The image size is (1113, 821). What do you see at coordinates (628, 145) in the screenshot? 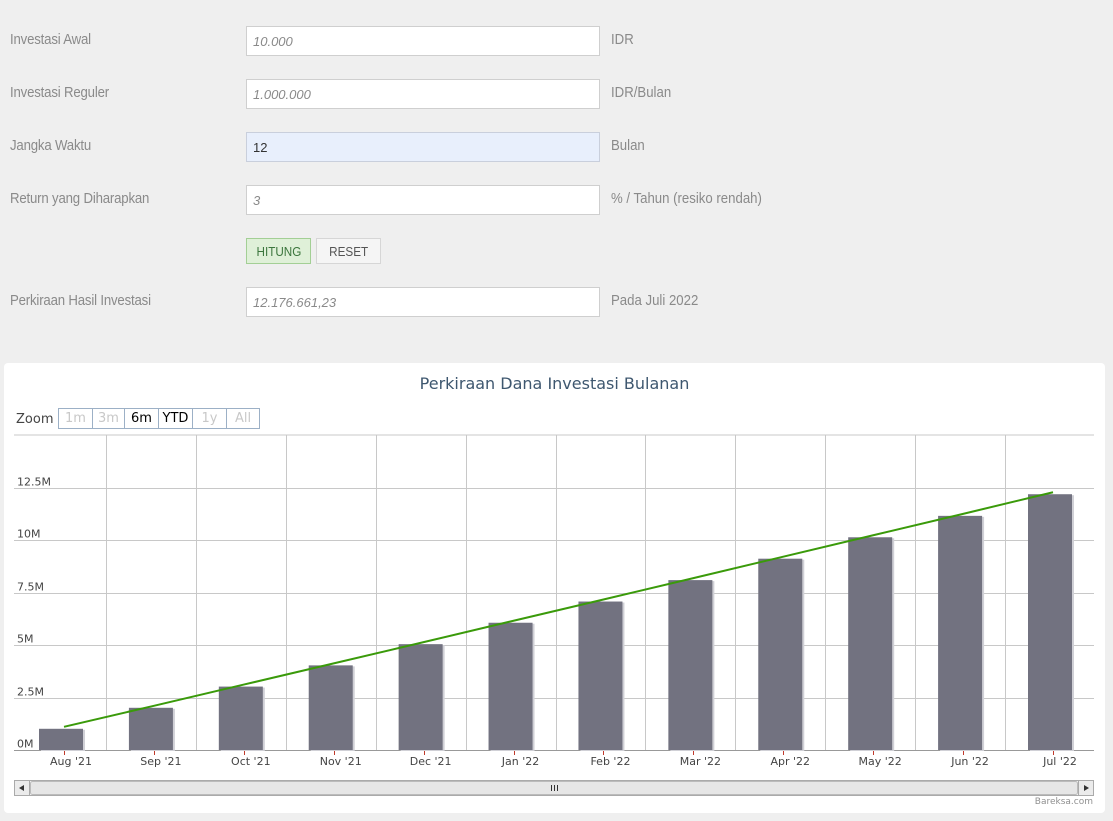
I see `jangka-waktu-unit: Bulan` at bounding box center [628, 145].